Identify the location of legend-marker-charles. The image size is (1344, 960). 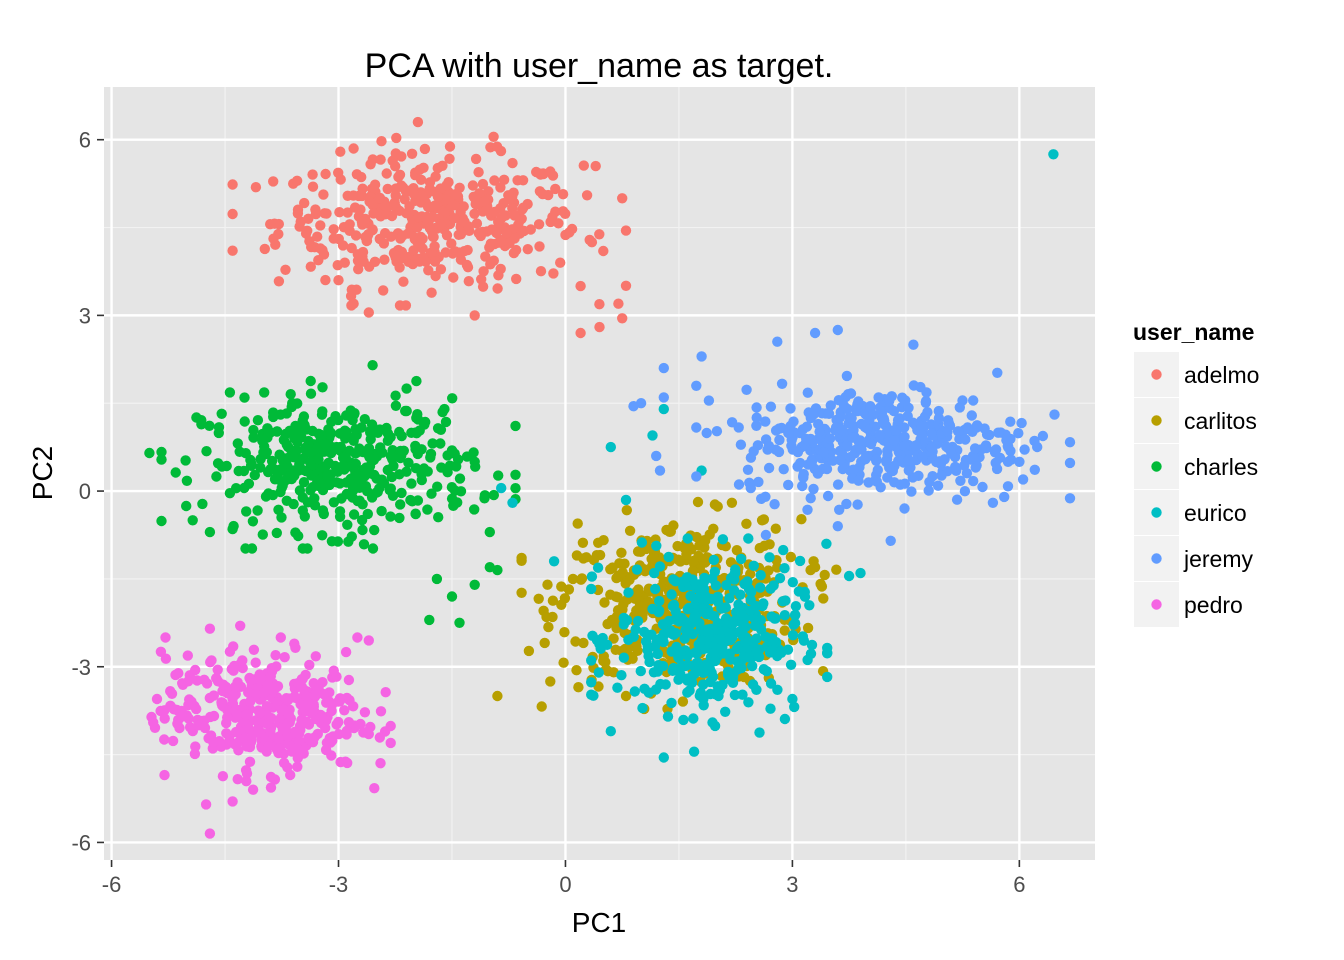
(1156, 466).